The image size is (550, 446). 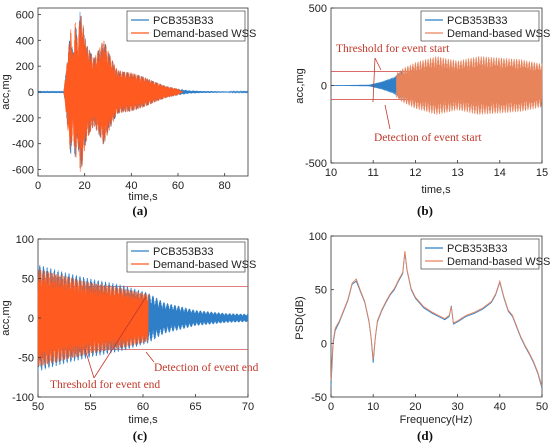 What do you see at coordinates (477, 249) in the screenshot?
I see `panel-d-legend-label-0: PCB353B33` at bounding box center [477, 249].